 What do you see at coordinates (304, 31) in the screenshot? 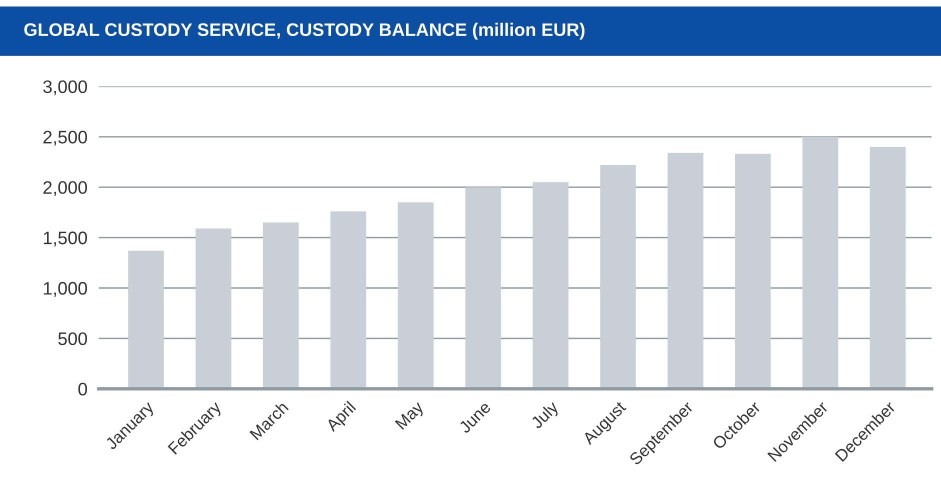
I see `chart-title: GLOBAL CUSTODY SERVICE, CUSTODY BALANCE (million EUR)` at bounding box center [304, 31].